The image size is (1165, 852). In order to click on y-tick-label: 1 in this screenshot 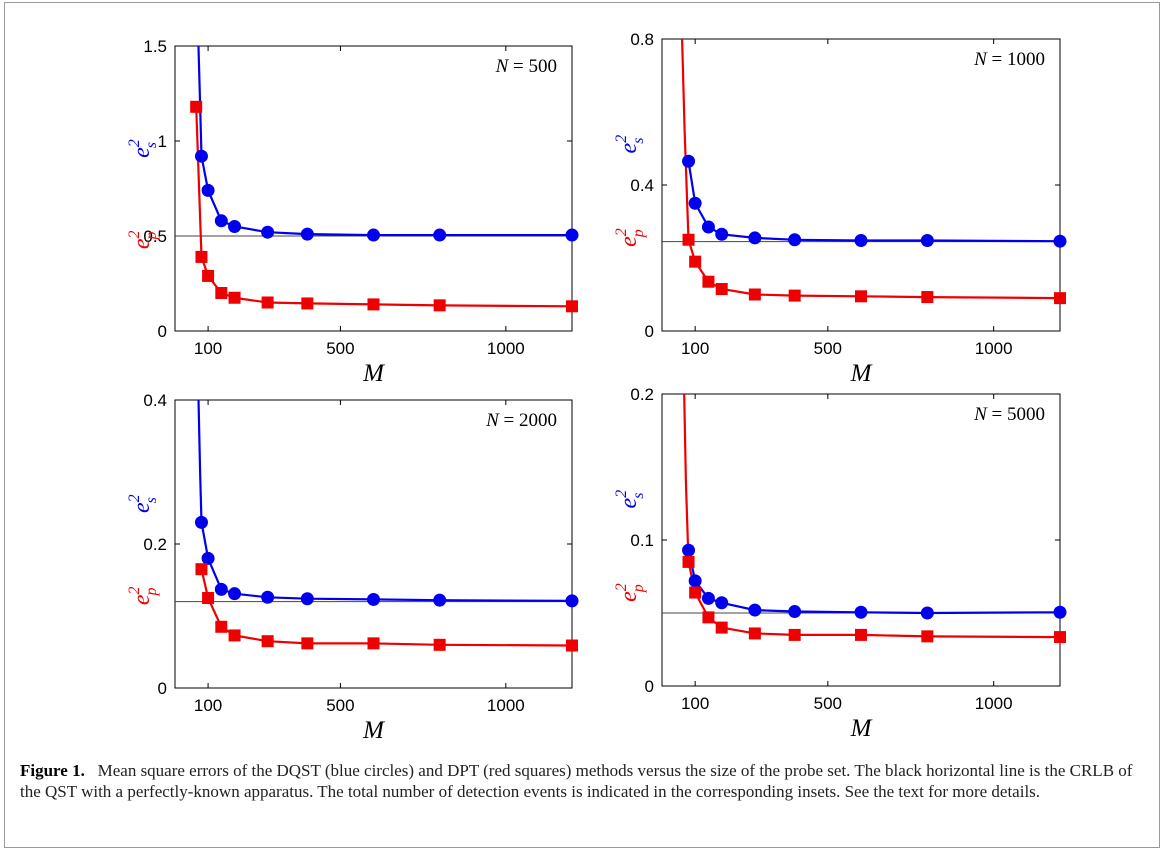, I will do `click(162, 141)`.